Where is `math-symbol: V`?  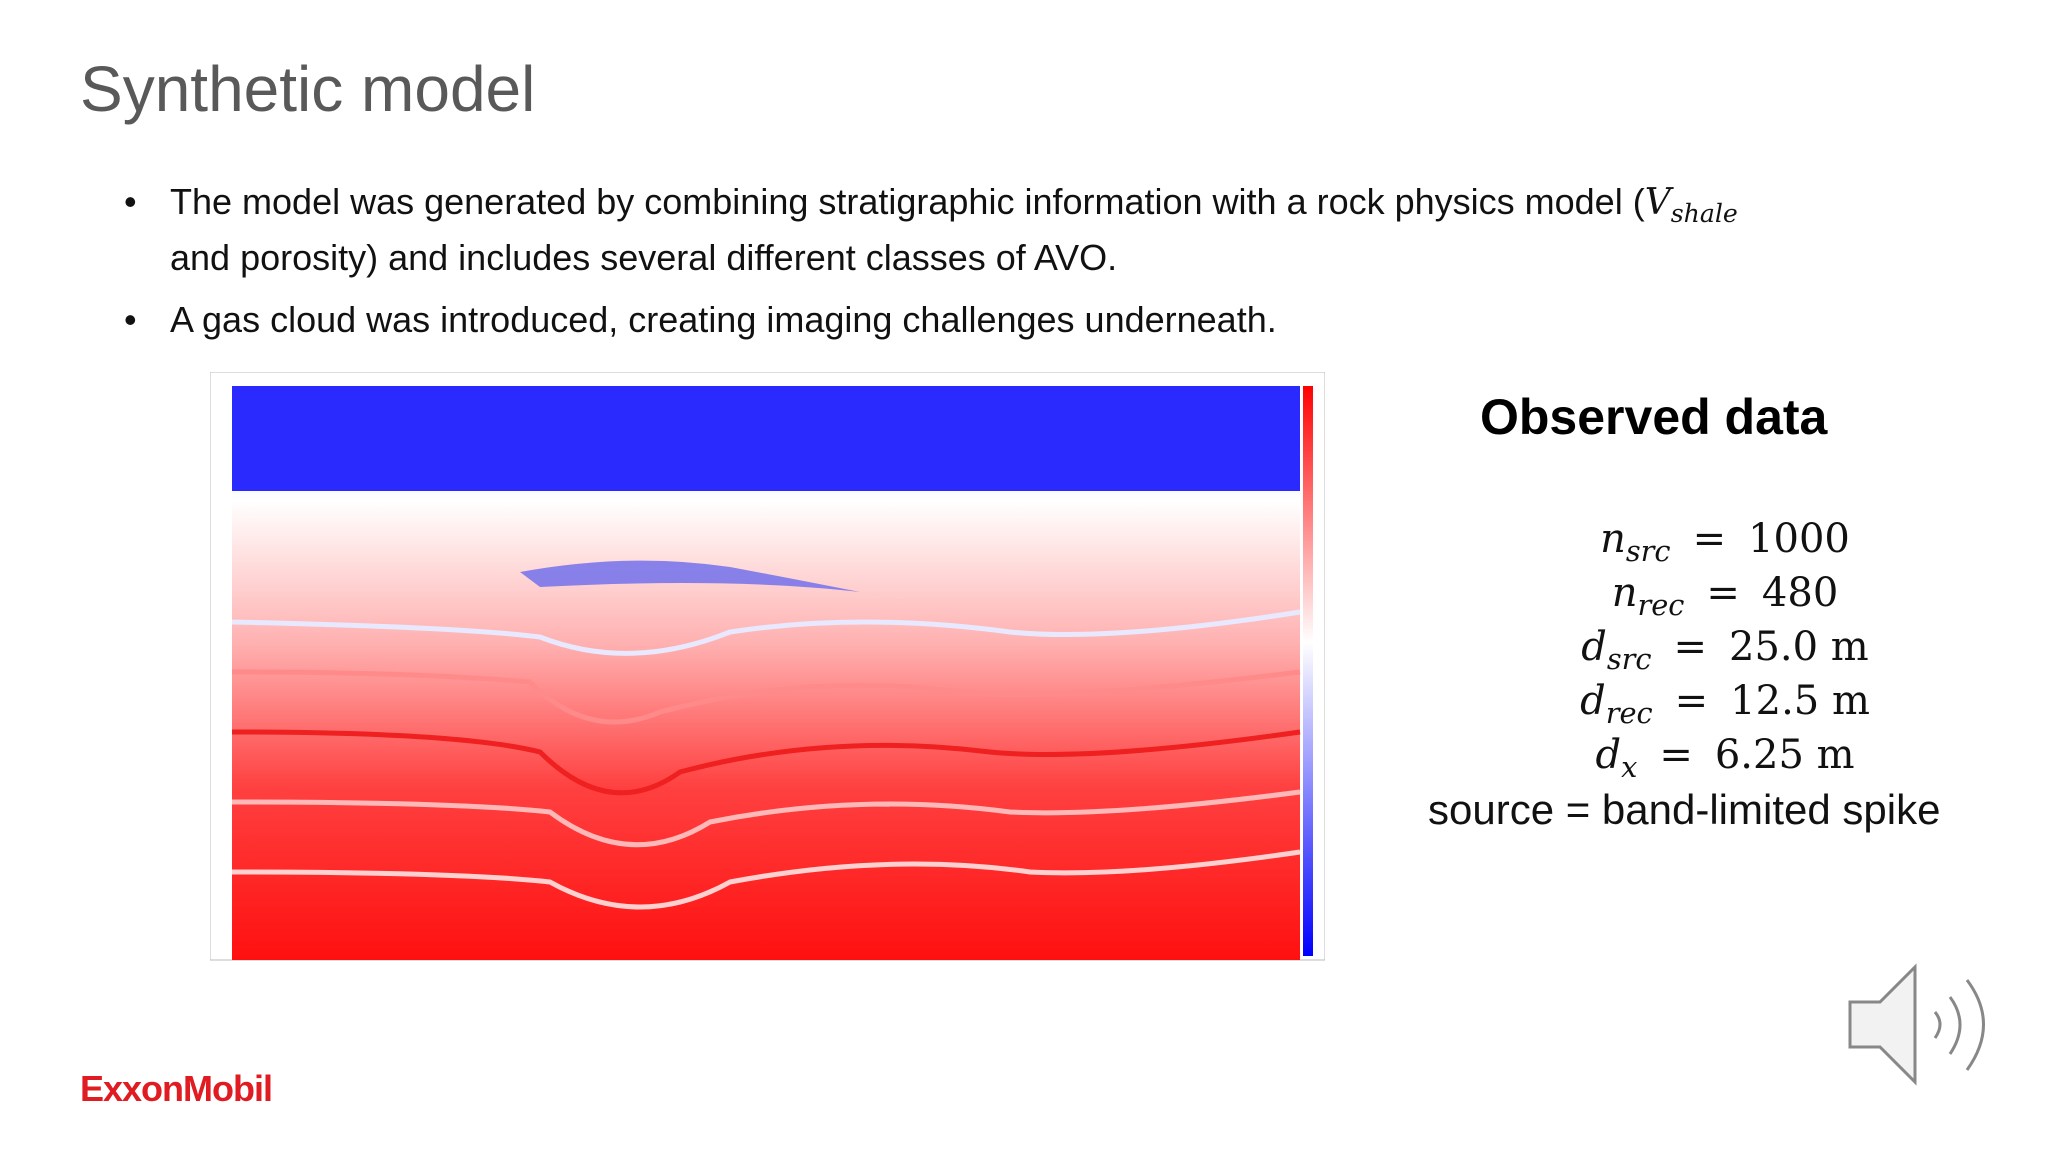
math-symbol: V is located at coordinates (1657, 202).